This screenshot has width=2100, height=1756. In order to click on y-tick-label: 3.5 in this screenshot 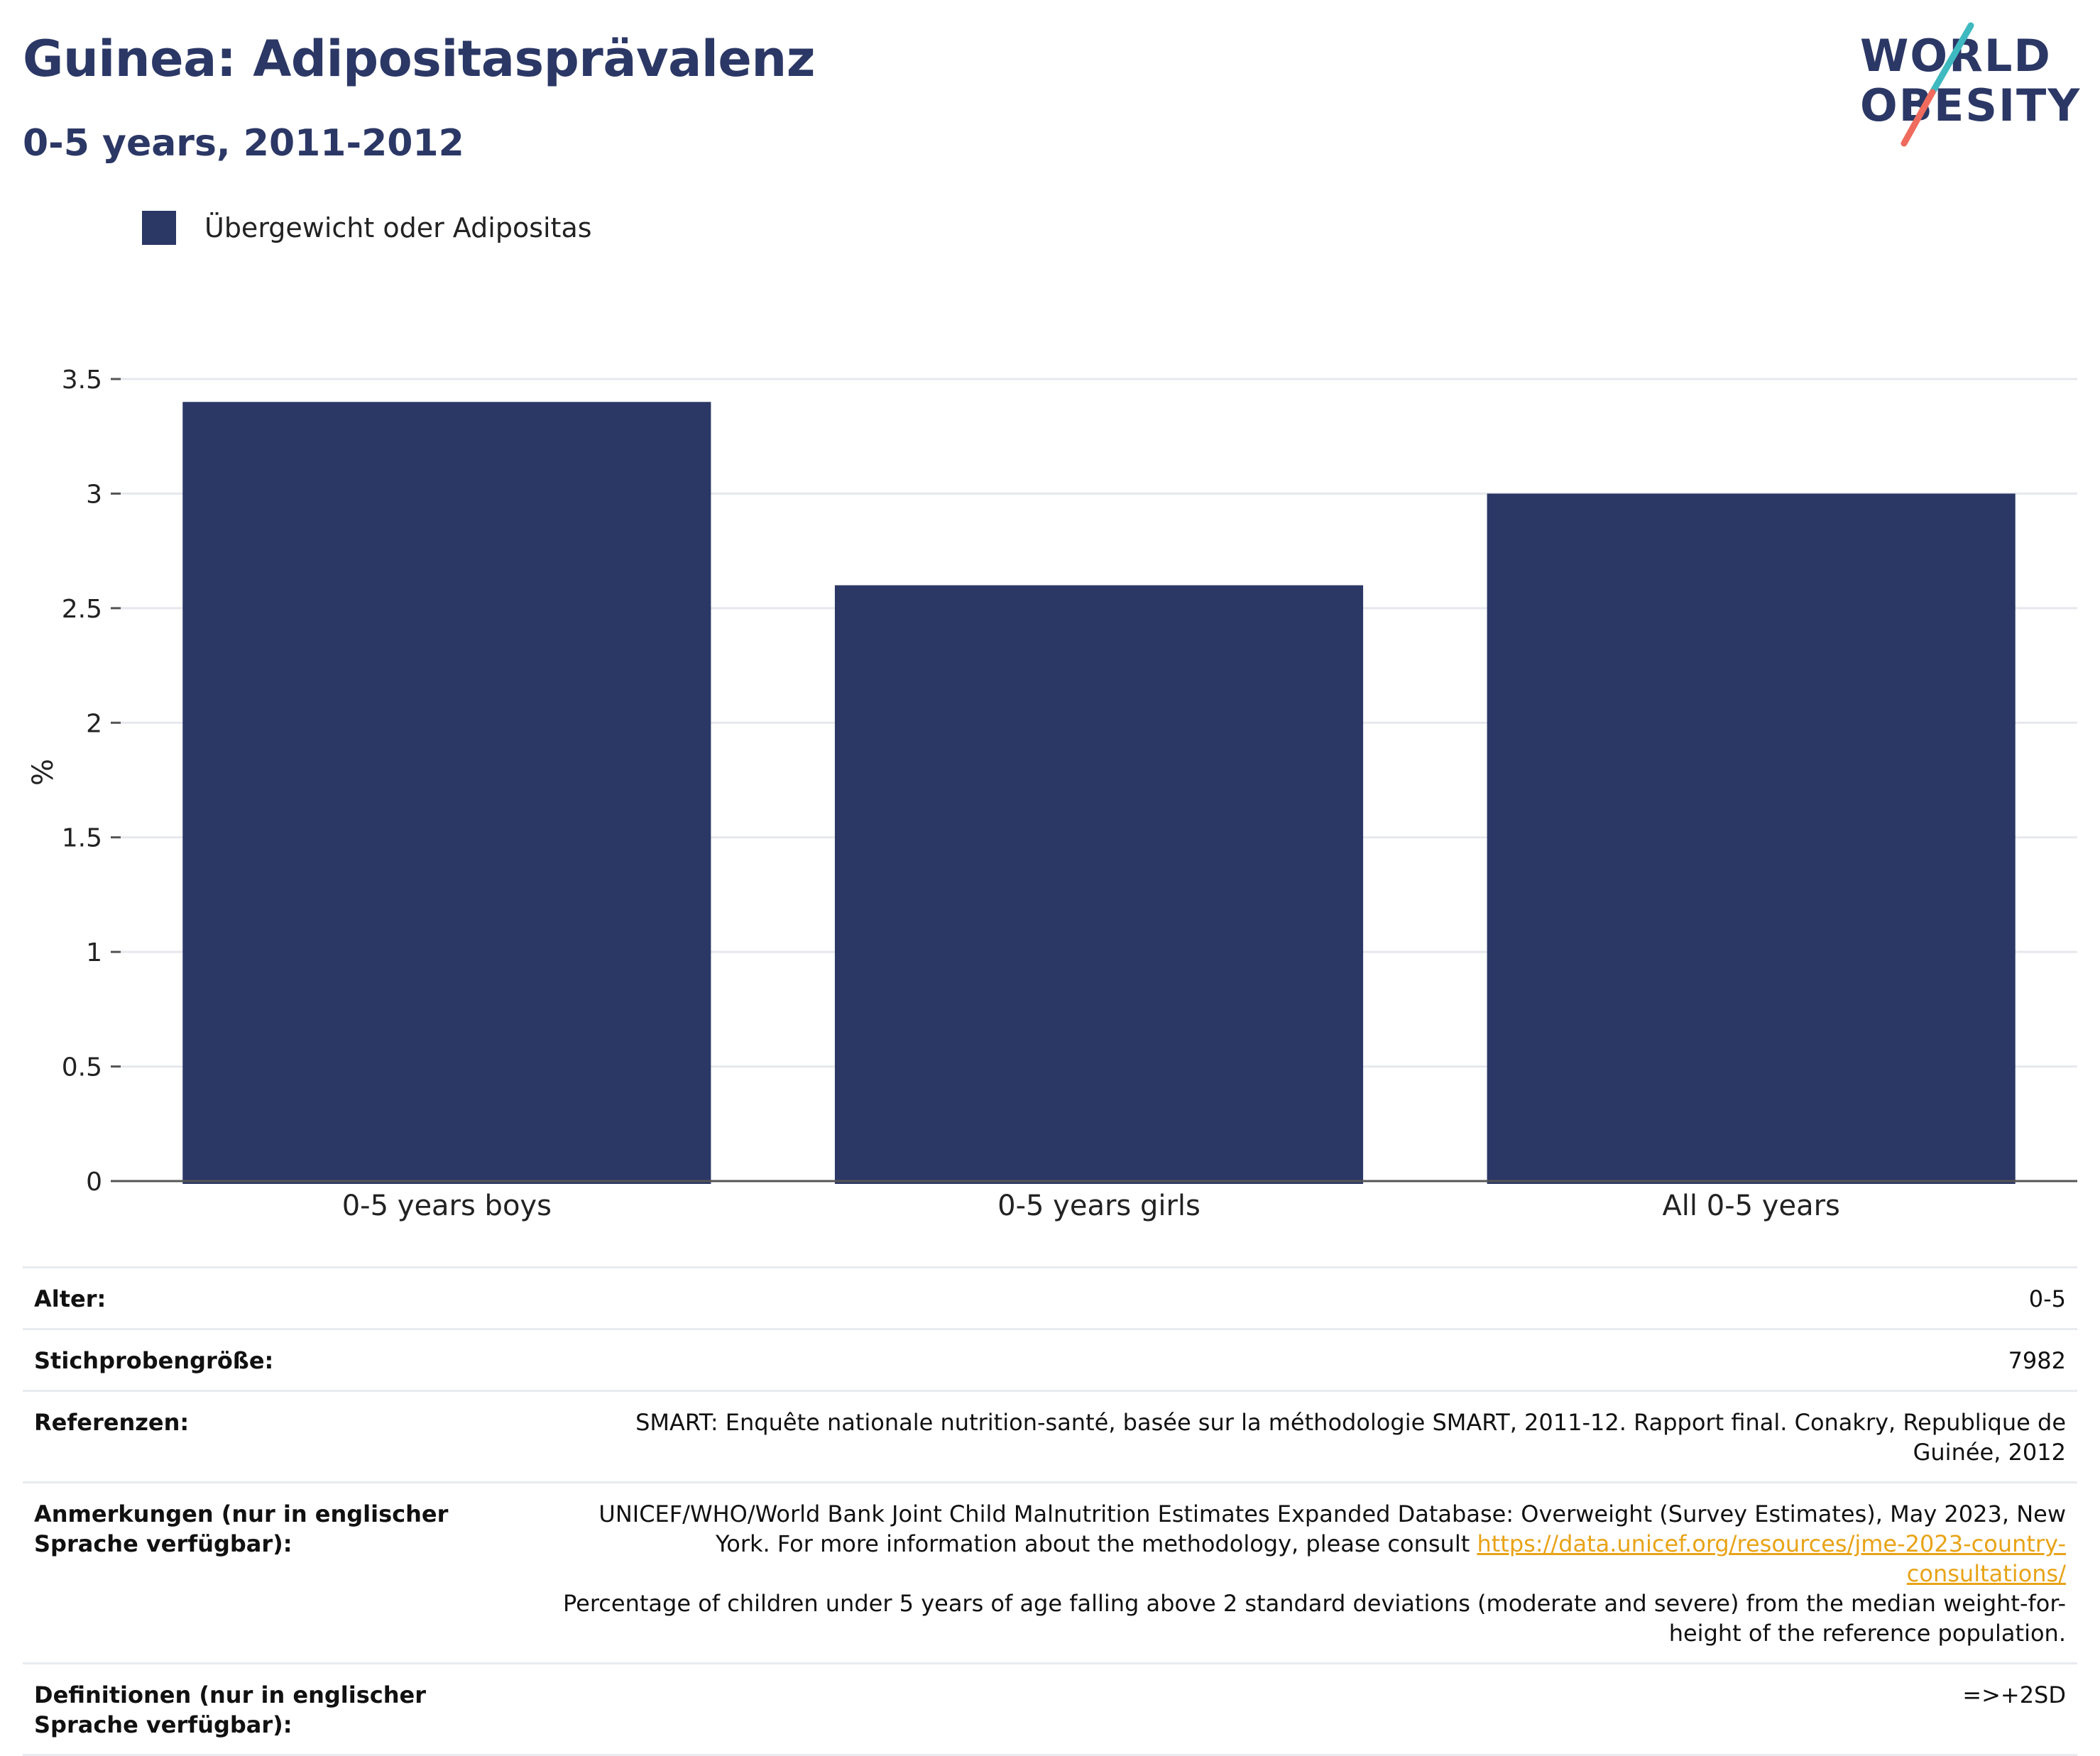, I will do `click(82, 380)`.